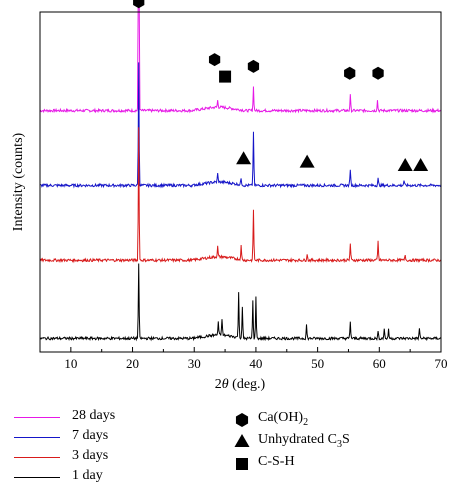 The image size is (467, 500). Describe the element at coordinates (37, 417) in the screenshot. I see `legend-swatch-28-days` at that location.